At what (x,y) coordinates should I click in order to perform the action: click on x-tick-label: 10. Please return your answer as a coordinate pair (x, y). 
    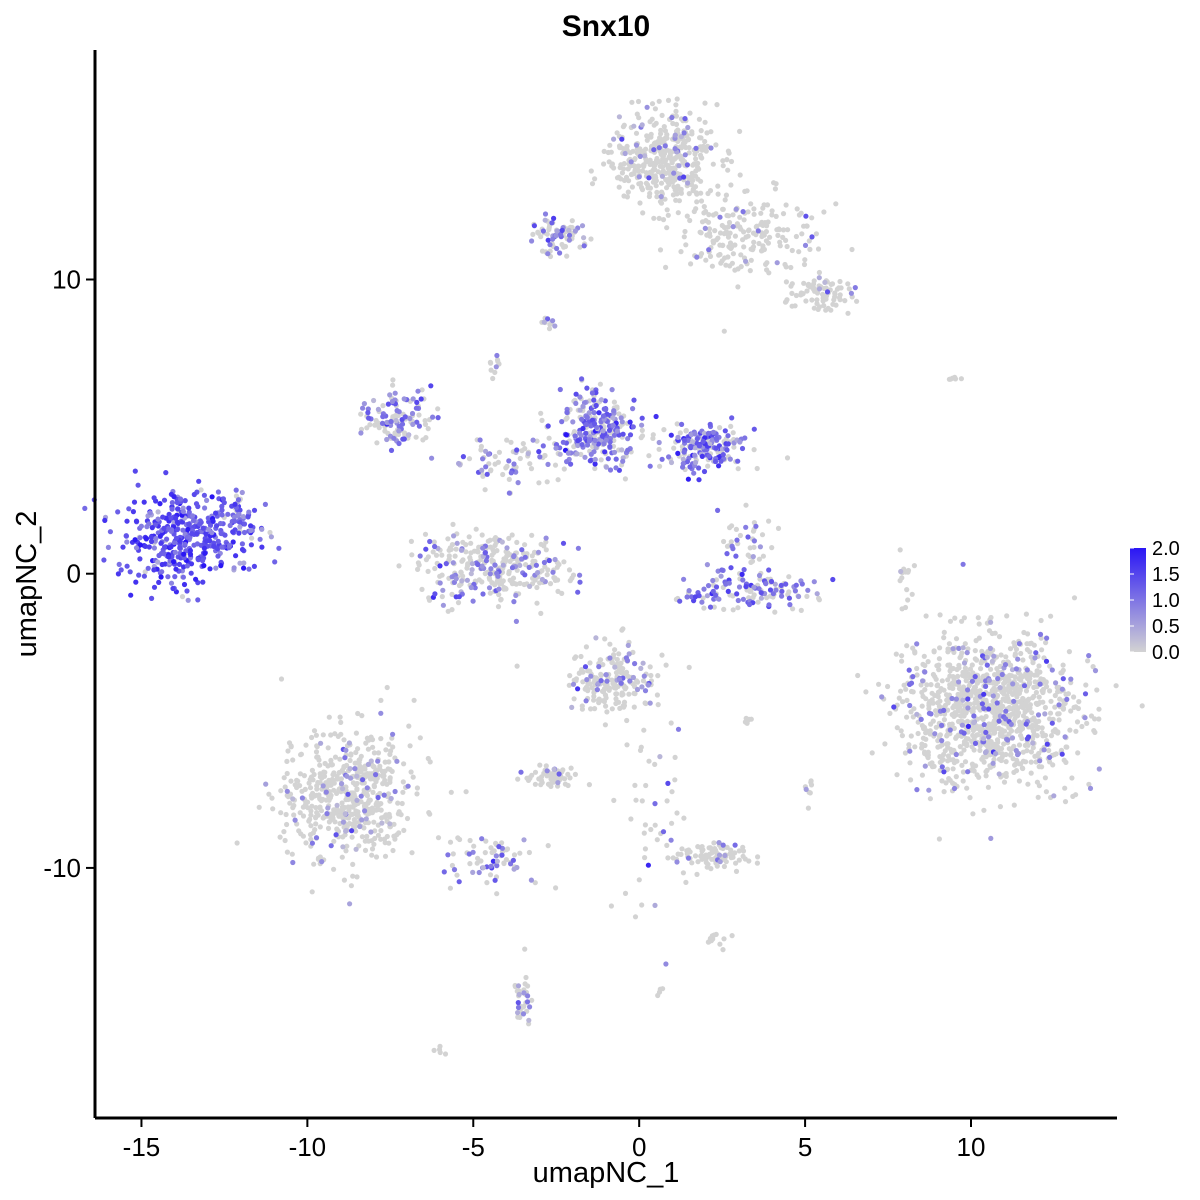
    Looking at the image, I should click on (971, 1147).